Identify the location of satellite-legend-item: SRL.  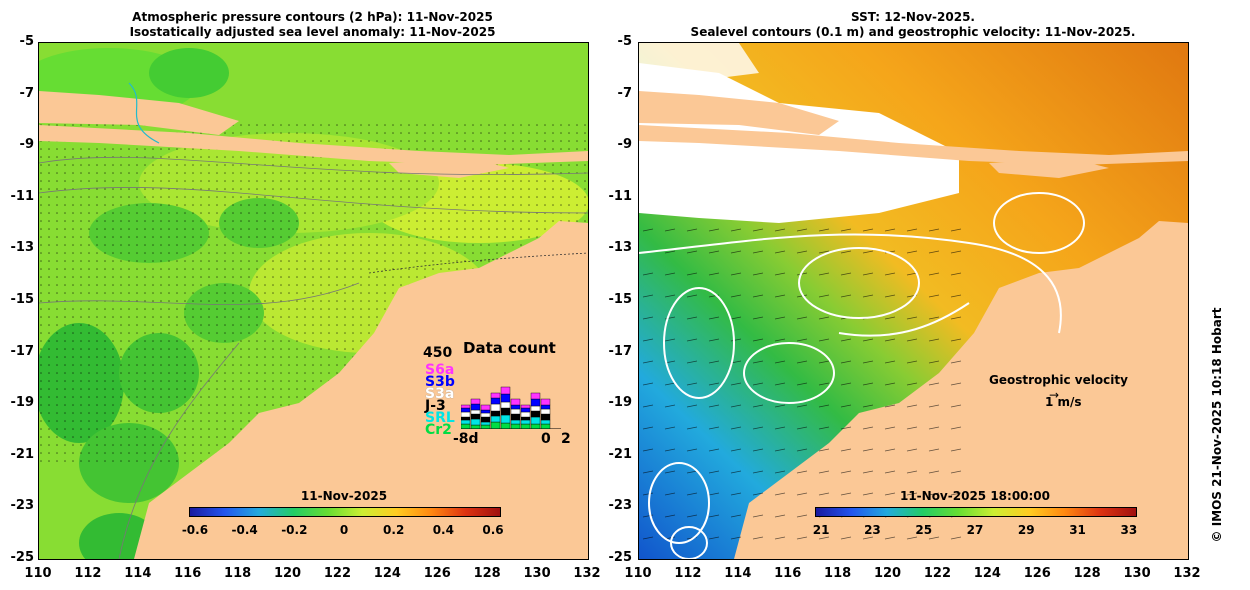
(440, 418).